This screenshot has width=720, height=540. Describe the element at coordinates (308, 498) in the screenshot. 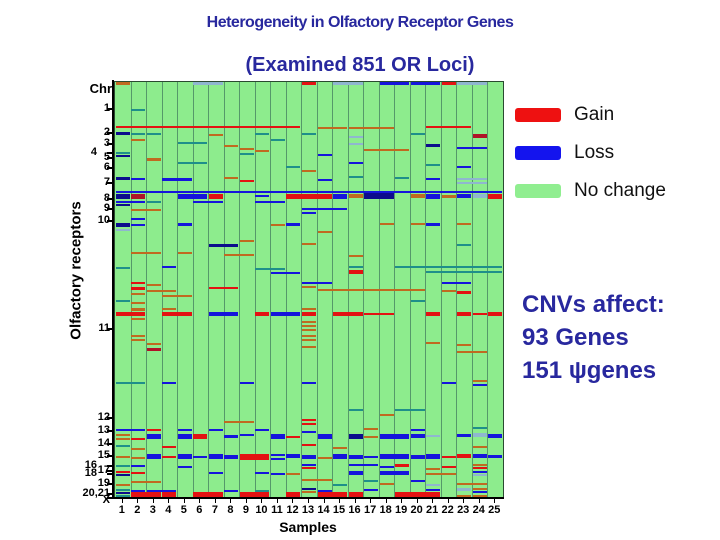

I see `x-axis-line` at that location.